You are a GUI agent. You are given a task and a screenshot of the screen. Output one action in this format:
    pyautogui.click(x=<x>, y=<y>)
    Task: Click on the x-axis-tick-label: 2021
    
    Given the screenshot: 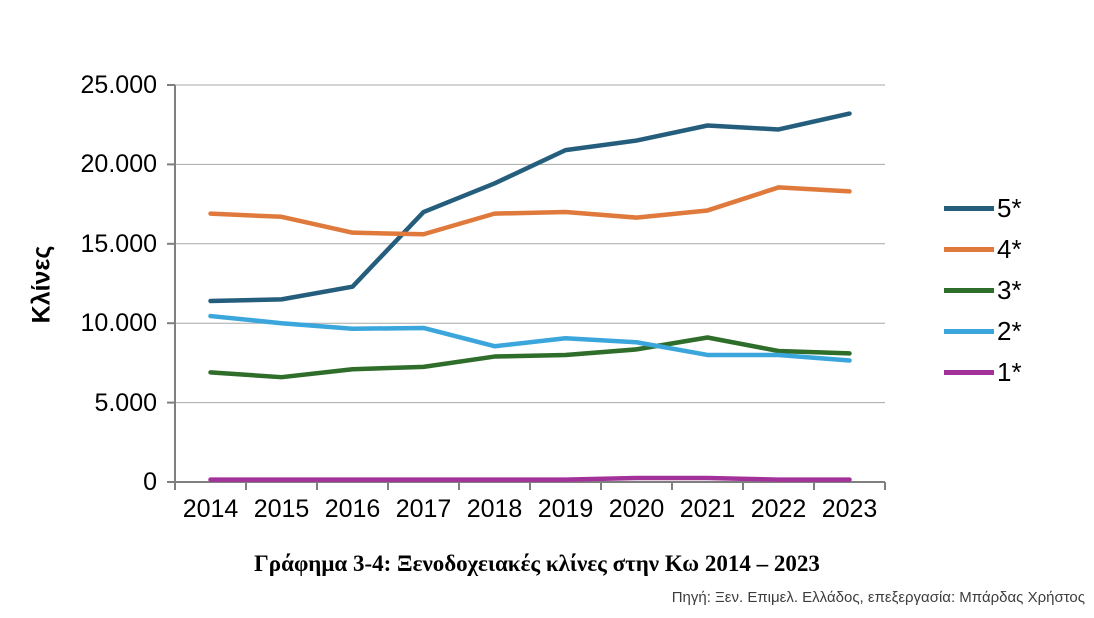 What is the action you would take?
    pyautogui.click(x=707, y=509)
    